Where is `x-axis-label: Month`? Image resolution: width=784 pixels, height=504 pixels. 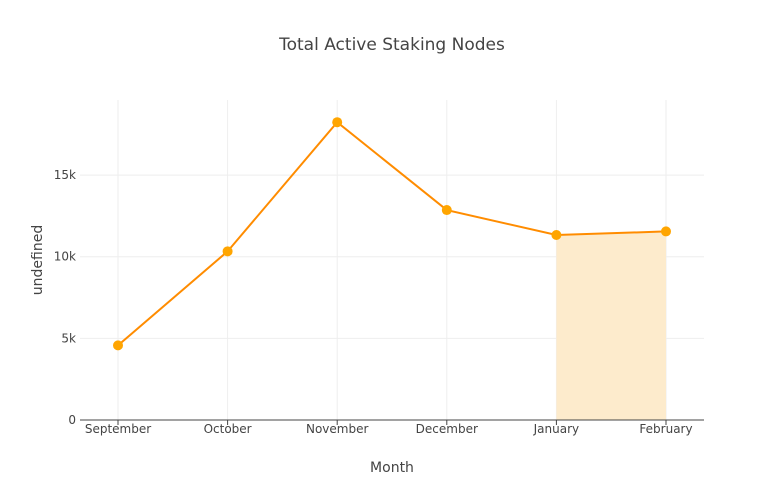
x-axis-label: Month is located at coordinates (392, 468).